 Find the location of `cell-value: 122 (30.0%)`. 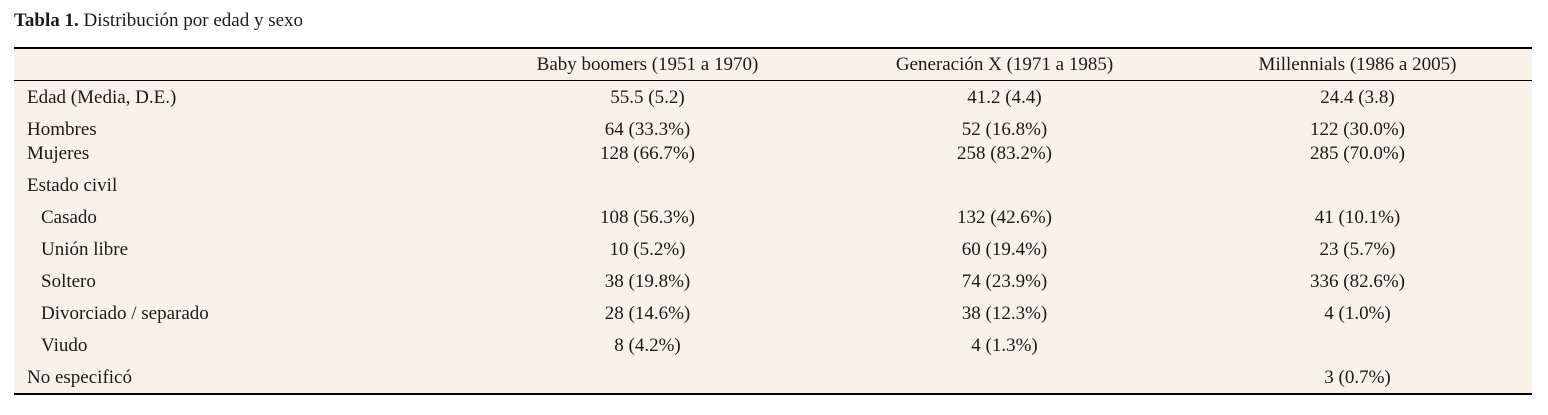

cell-value: 122 (30.0%) is located at coordinates (1357, 129).